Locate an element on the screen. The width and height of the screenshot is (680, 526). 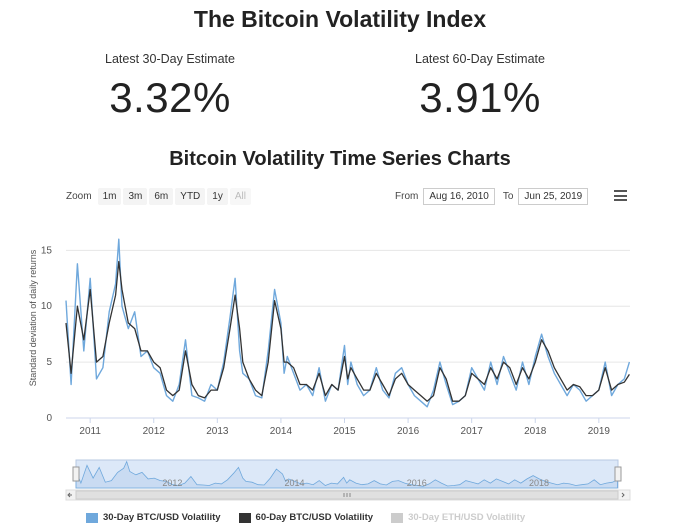
legend-item-btc-30: 30-Day BTC/USD Volatility is located at coordinates (153, 517).